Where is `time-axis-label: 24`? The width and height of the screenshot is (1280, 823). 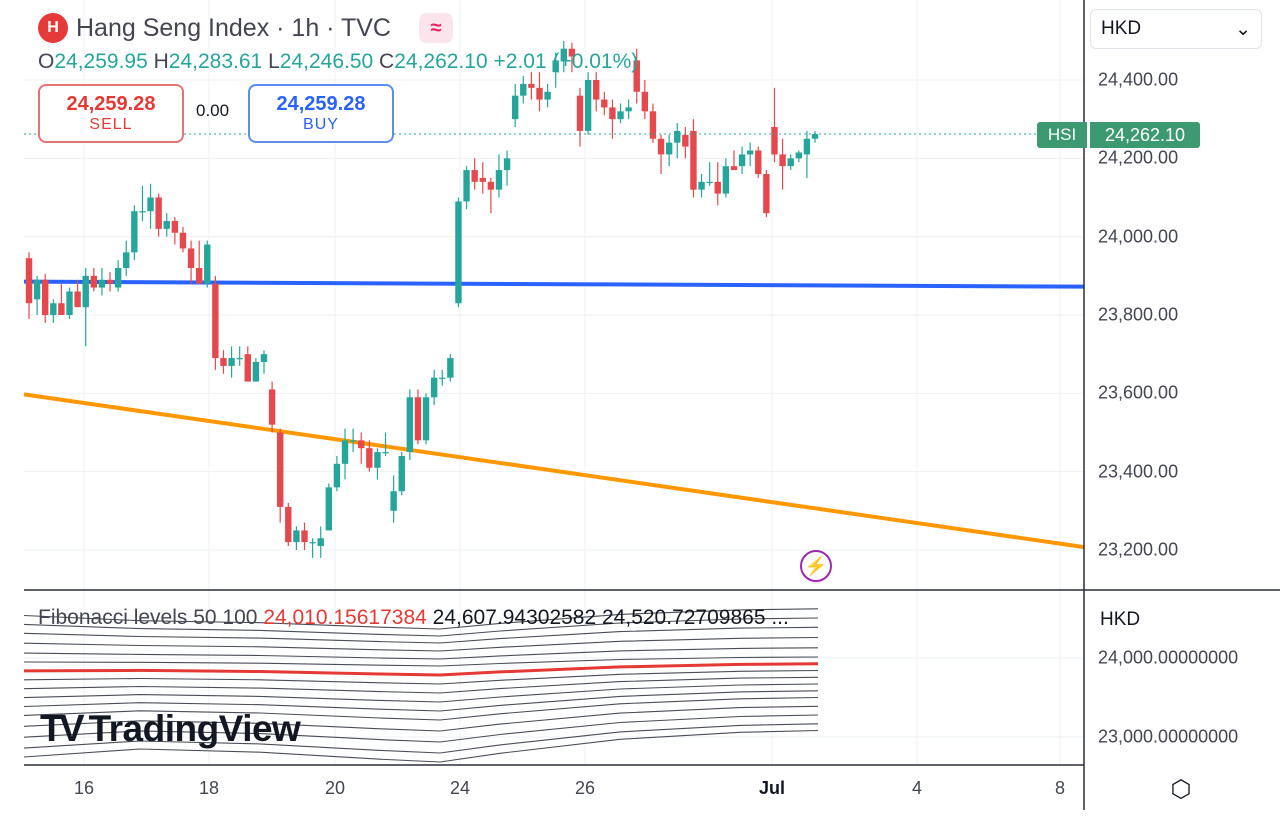 time-axis-label: 24 is located at coordinates (460, 788).